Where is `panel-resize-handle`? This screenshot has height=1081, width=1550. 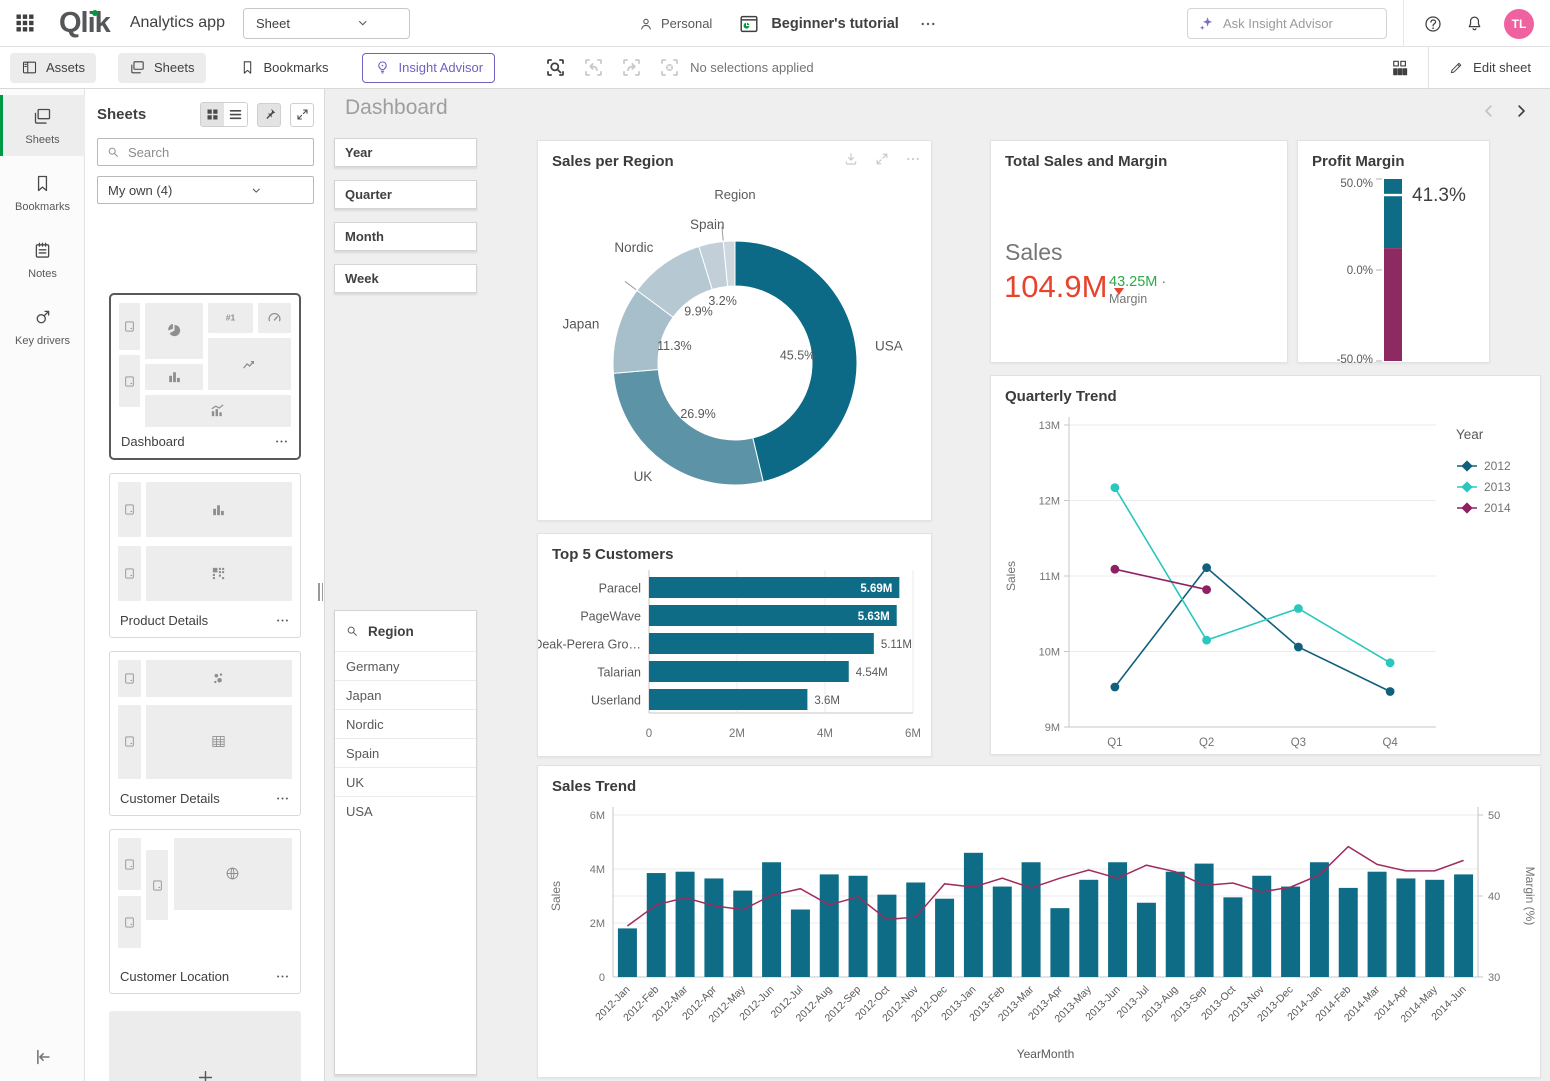
panel-resize-handle is located at coordinates (322, 592).